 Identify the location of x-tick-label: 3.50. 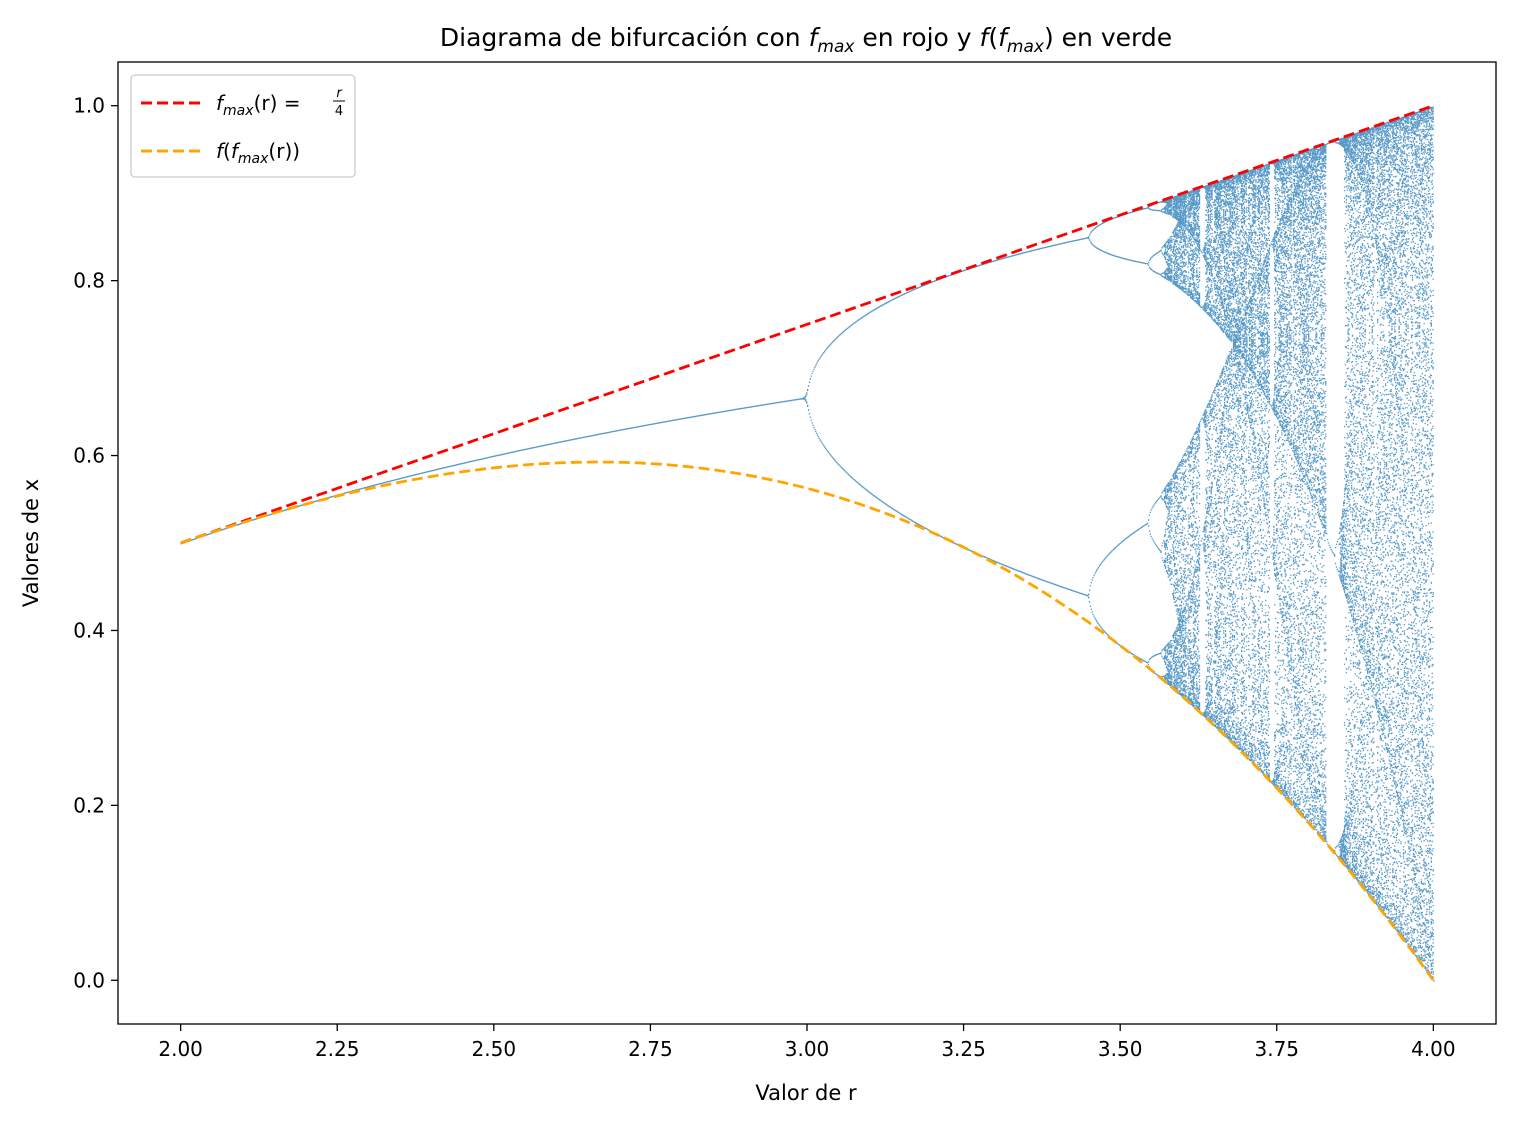
(1120, 1049).